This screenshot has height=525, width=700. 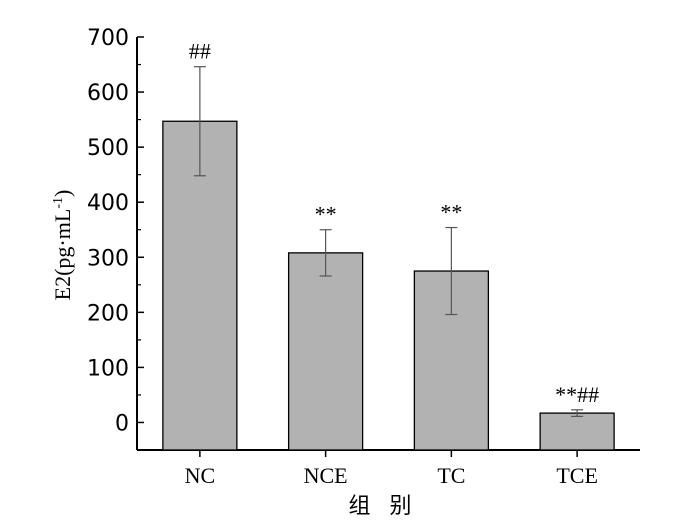 I want to click on x-axis-title: 组 别, so click(x=383, y=506).